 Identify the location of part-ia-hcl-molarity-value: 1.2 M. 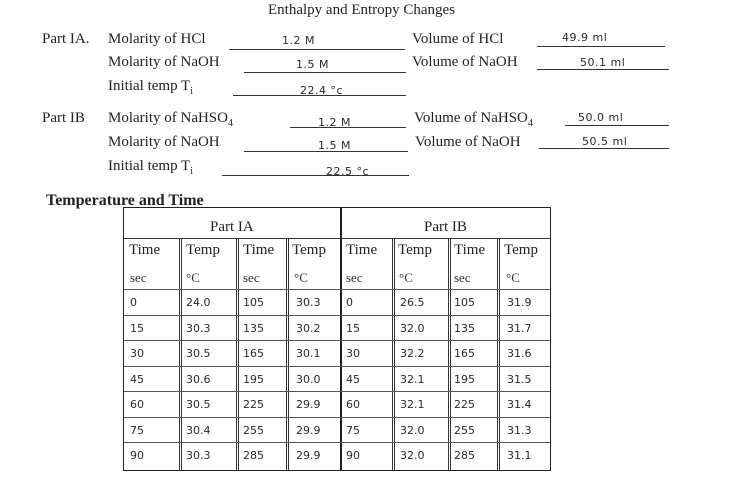
(298, 40).